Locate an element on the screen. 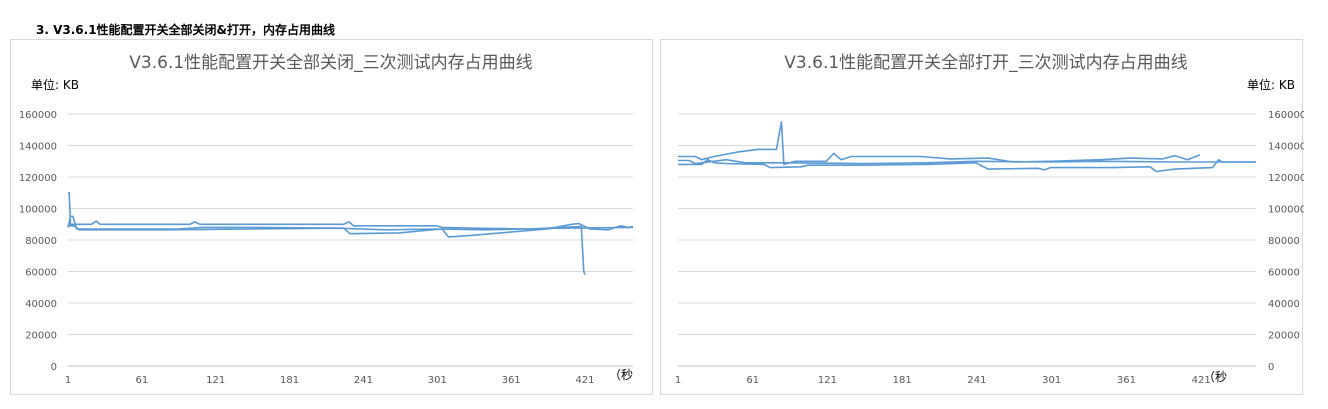 The height and width of the screenshot is (409, 1328). chart-title: V3.6.1性能配置开关全部关闭_三次测试内存占用曲线 is located at coordinates (330, 63).